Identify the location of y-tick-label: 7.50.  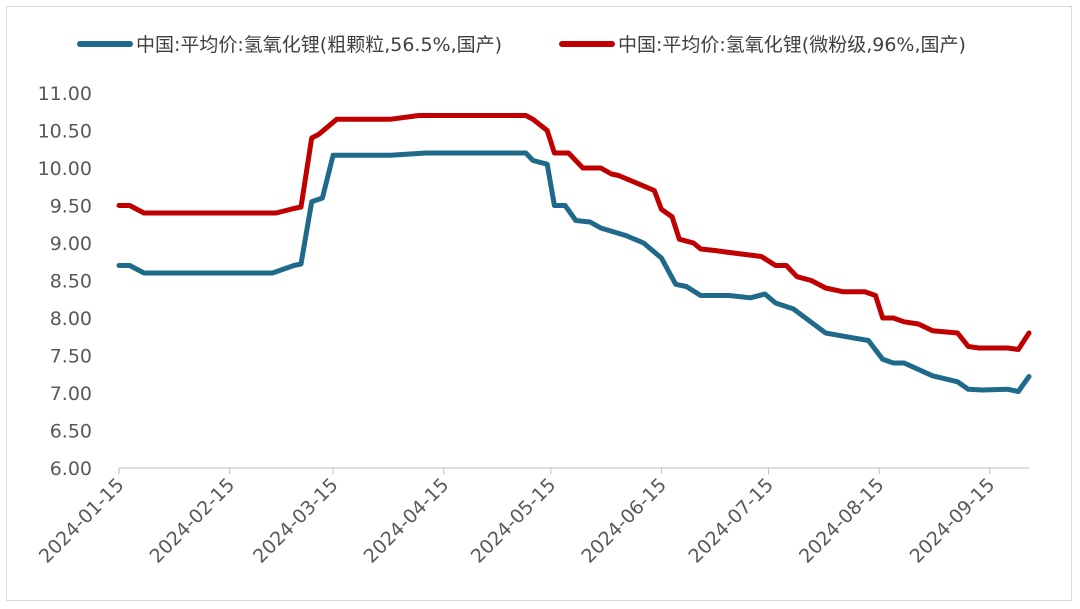
(71, 357).